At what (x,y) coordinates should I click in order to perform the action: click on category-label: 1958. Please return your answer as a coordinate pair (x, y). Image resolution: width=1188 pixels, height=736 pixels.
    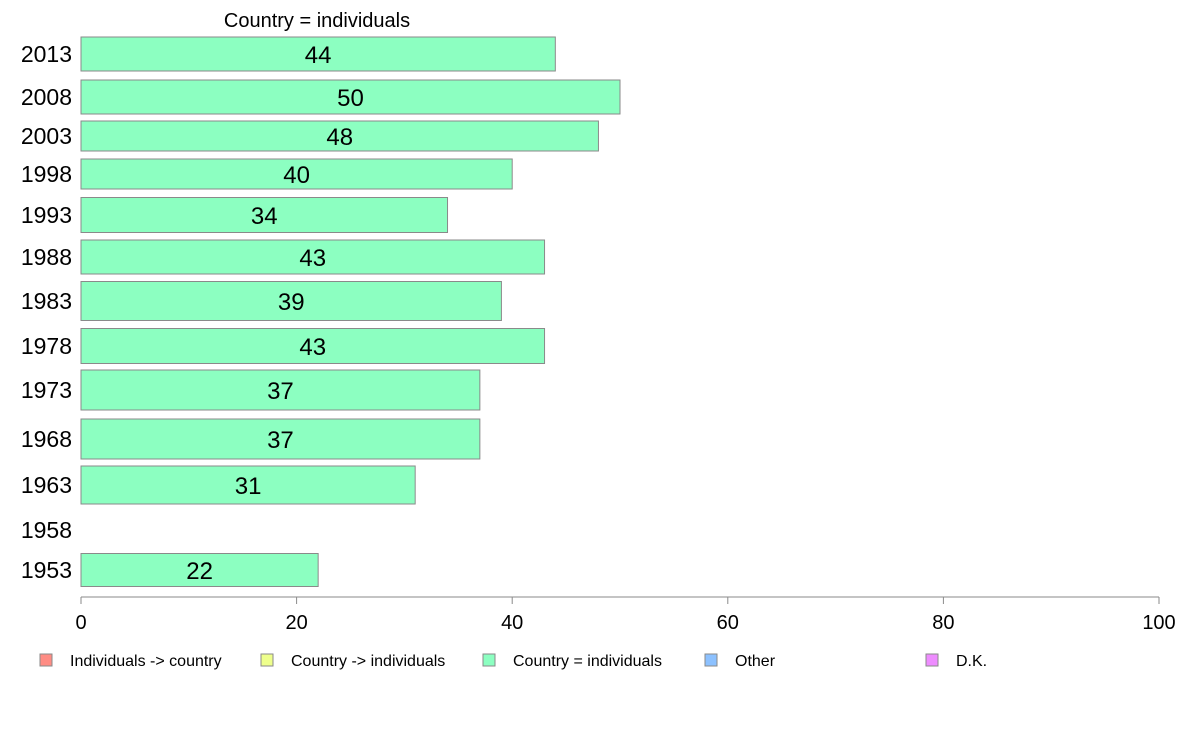
    Looking at the image, I should click on (46, 530).